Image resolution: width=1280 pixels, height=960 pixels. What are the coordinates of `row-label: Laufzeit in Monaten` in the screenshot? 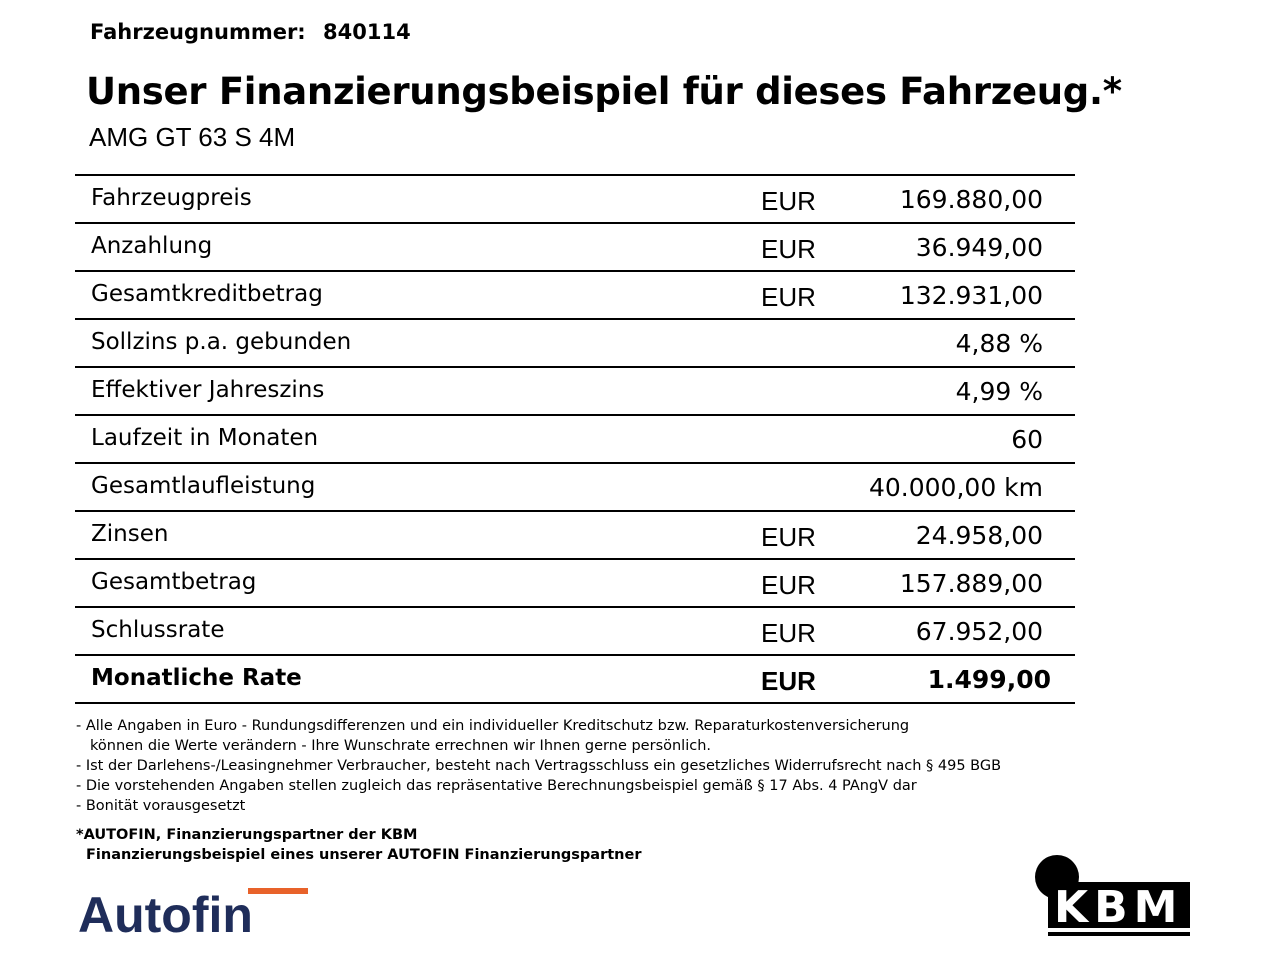 It's located at (205, 438).